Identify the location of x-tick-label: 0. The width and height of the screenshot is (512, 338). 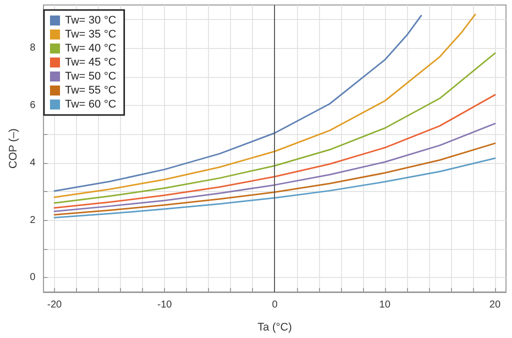
(275, 305).